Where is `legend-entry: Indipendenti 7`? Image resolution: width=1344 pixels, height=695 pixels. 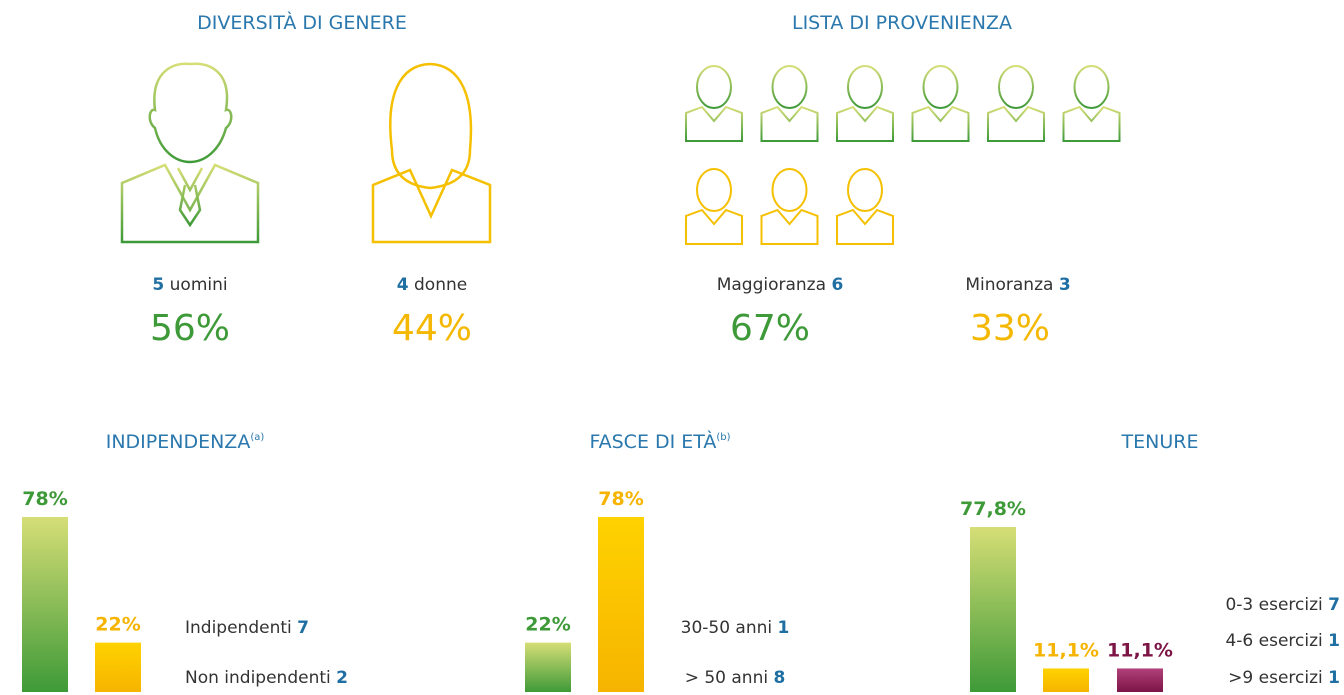 legend-entry: Indipendenti 7 is located at coordinates (247, 628).